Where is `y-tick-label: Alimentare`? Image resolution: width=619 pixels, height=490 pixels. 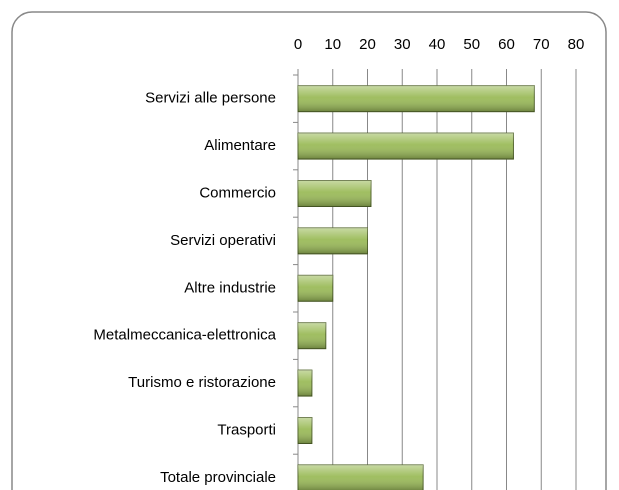 y-tick-label: Alimentare is located at coordinates (240, 145).